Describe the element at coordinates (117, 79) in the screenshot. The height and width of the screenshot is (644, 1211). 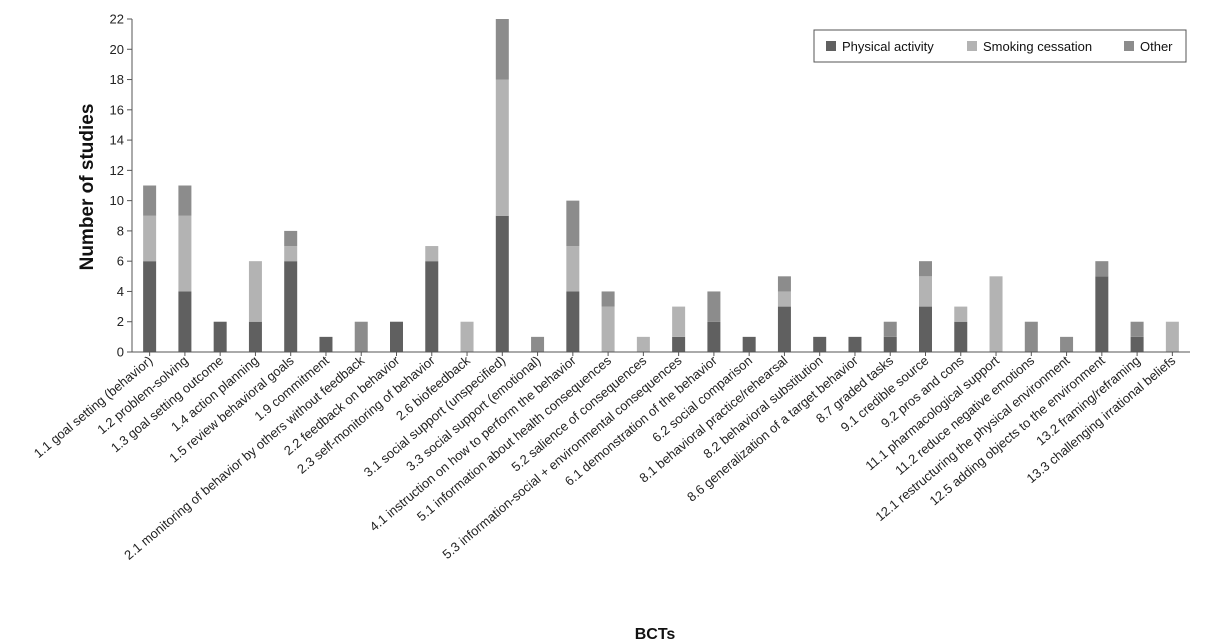
I see `y-tick-label: 18` at that location.